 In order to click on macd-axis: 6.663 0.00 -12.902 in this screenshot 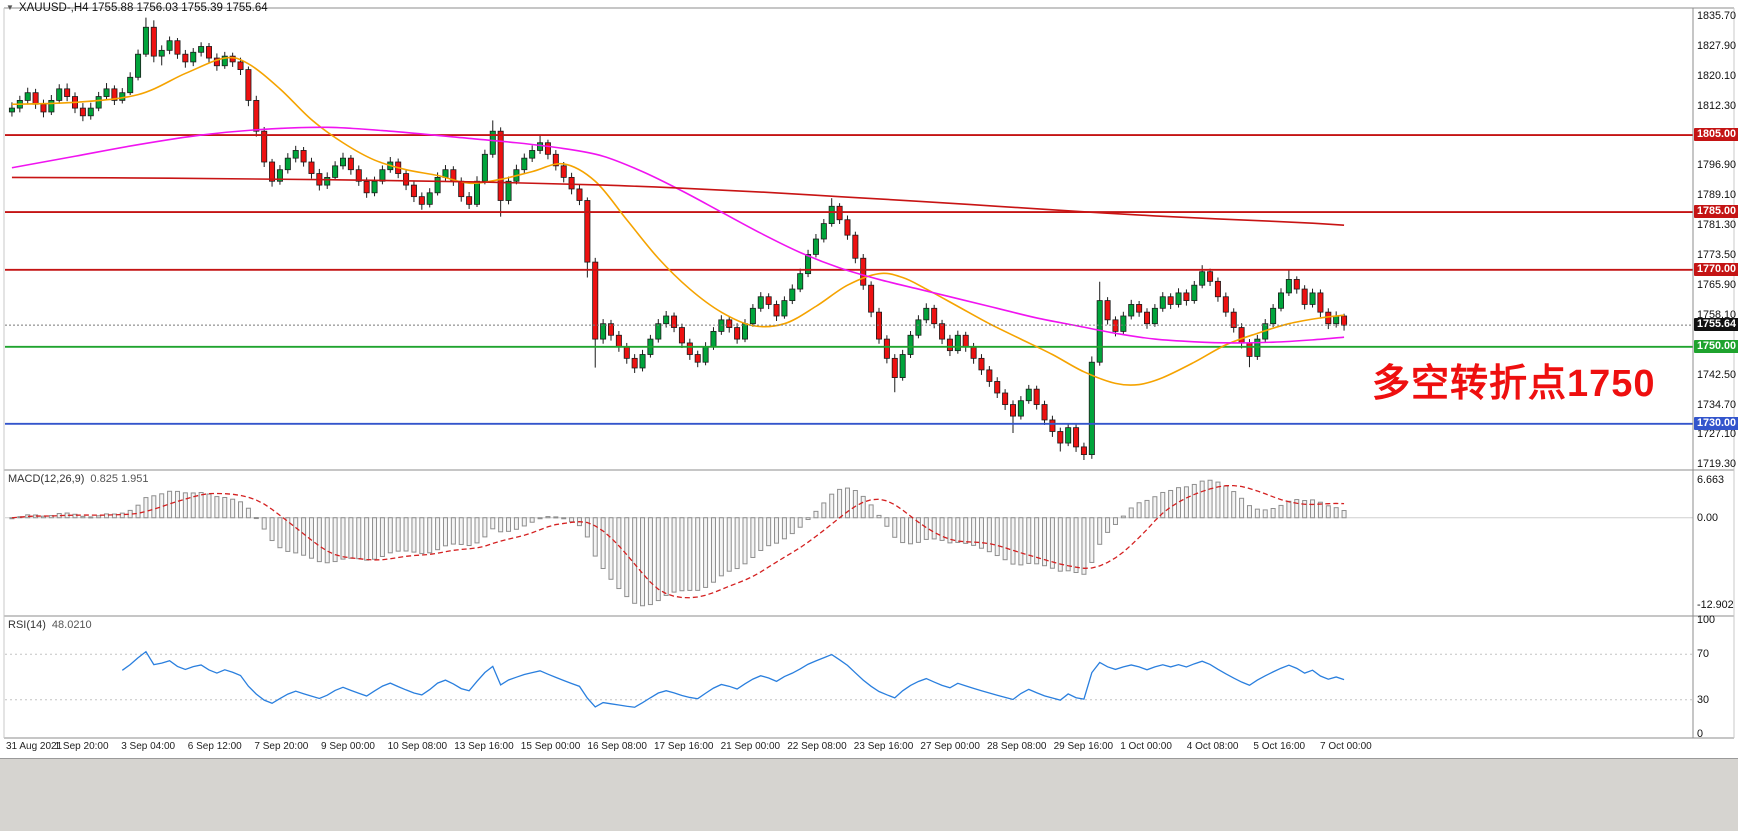, I will do `click(1717, 383)`.